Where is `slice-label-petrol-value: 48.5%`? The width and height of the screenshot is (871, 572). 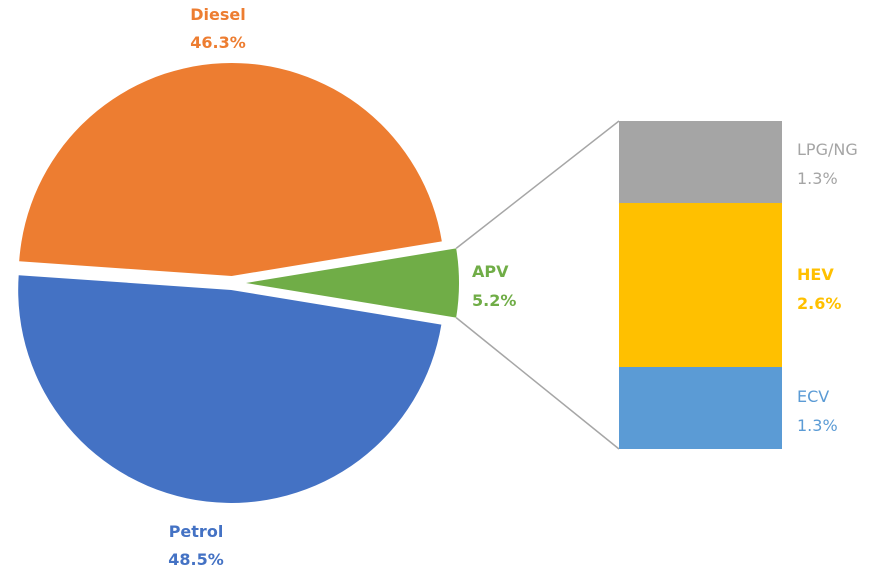
slice-label-petrol-value: 48.5% is located at coordinates (196, 559).